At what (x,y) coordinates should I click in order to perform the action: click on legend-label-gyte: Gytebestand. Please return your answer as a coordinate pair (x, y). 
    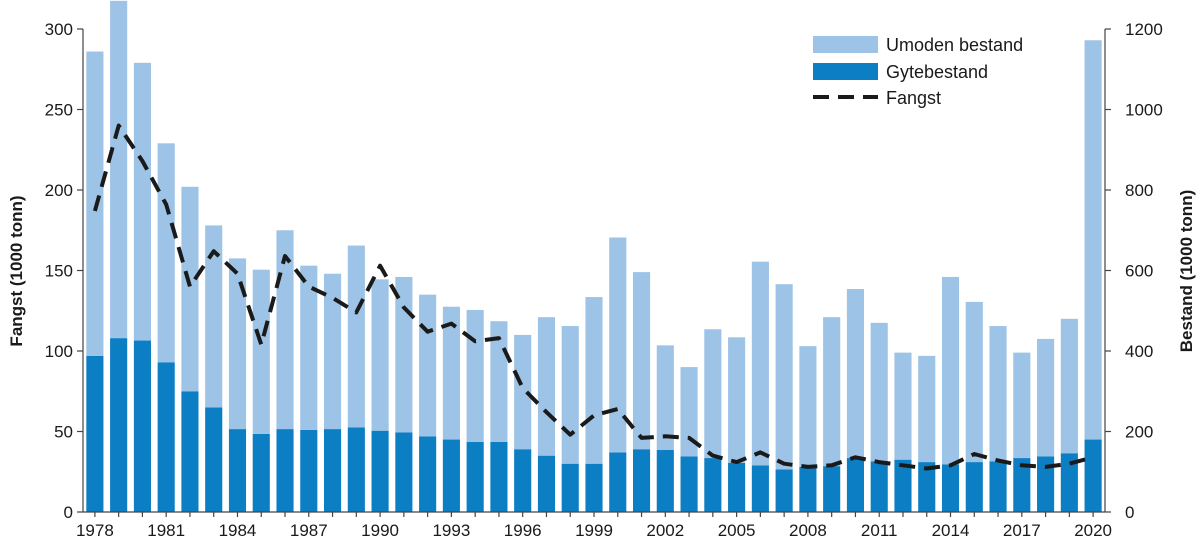
    Looking at the image, I should click on (937, 72).